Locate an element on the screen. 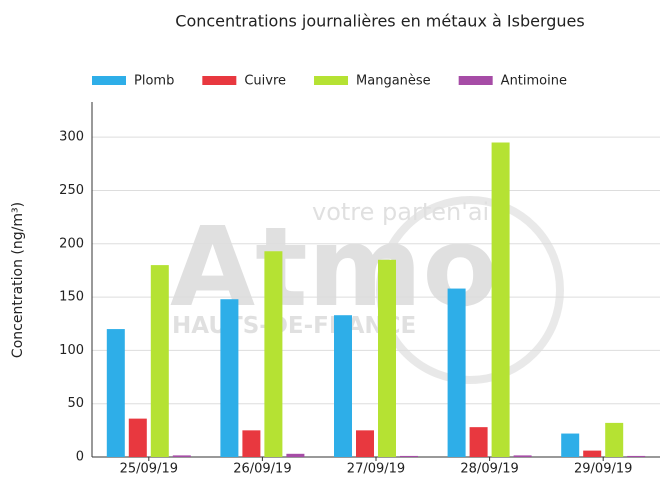 The width and height of the screenshot is (660, 478). watermark-region: HAUTS-DE-FRANCE is located at coordinates (294, 326).